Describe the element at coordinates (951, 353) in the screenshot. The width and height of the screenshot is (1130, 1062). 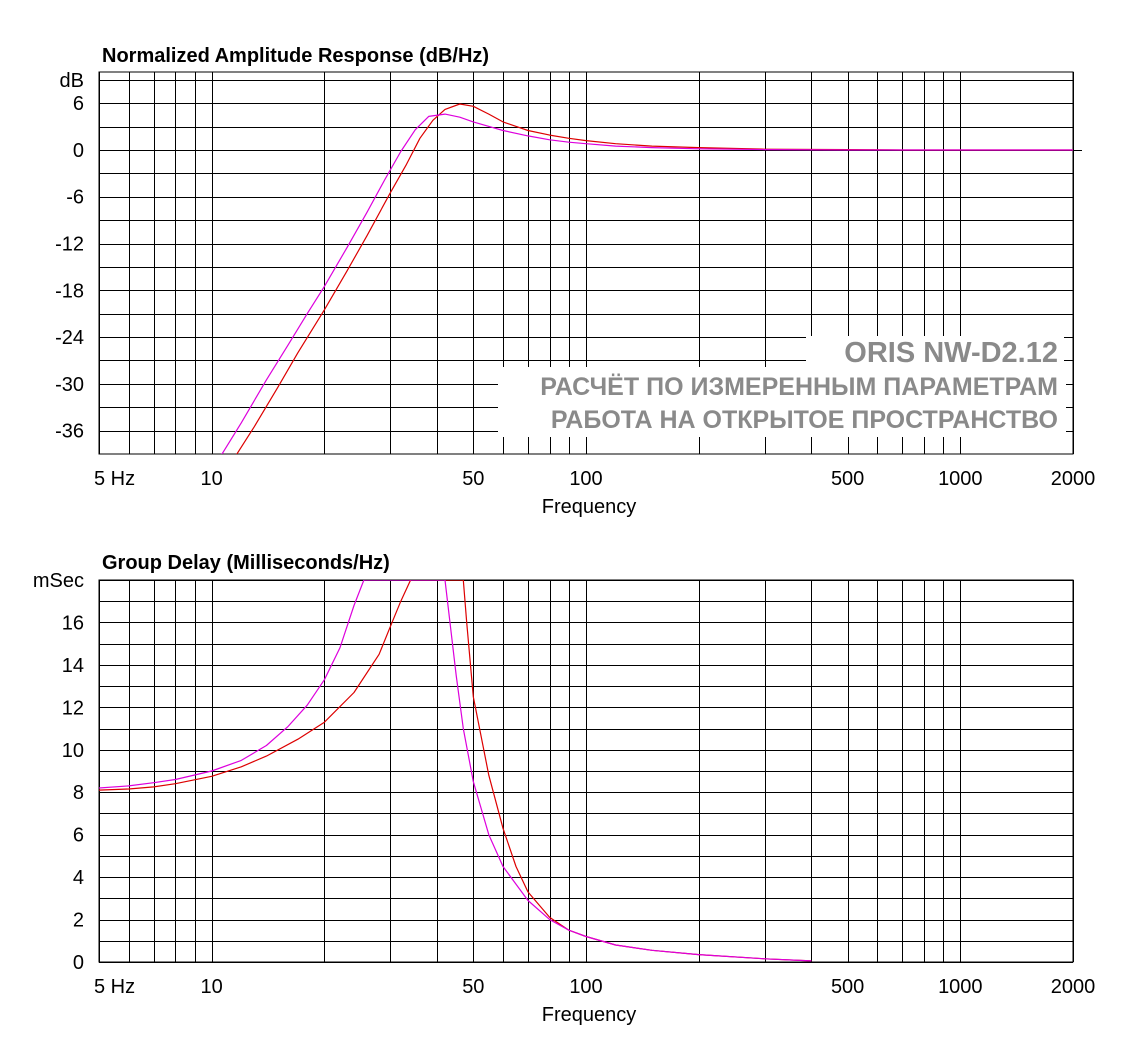
I see `watermark-line-1: ORIS NW-D2.12` at that location.